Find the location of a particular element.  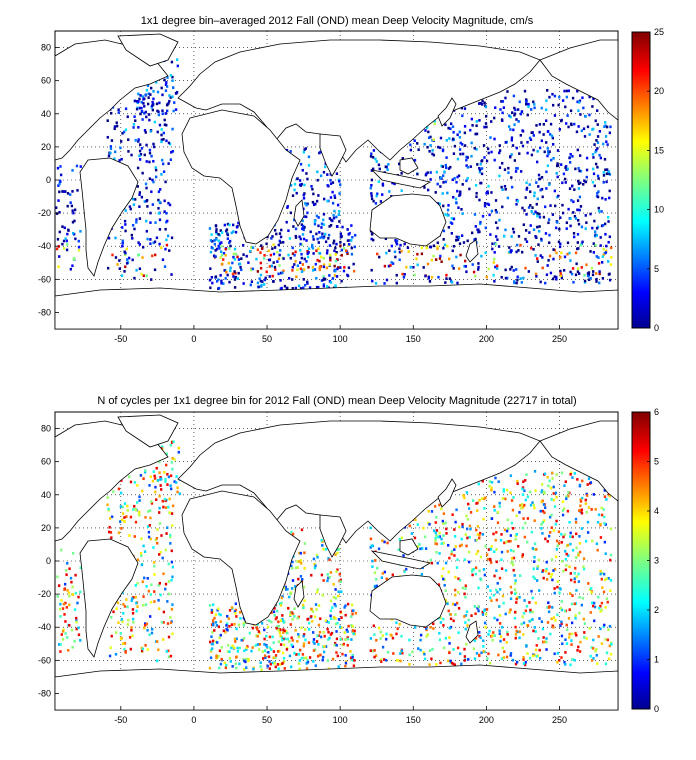

island-japan is located at coordinates (447, 112).